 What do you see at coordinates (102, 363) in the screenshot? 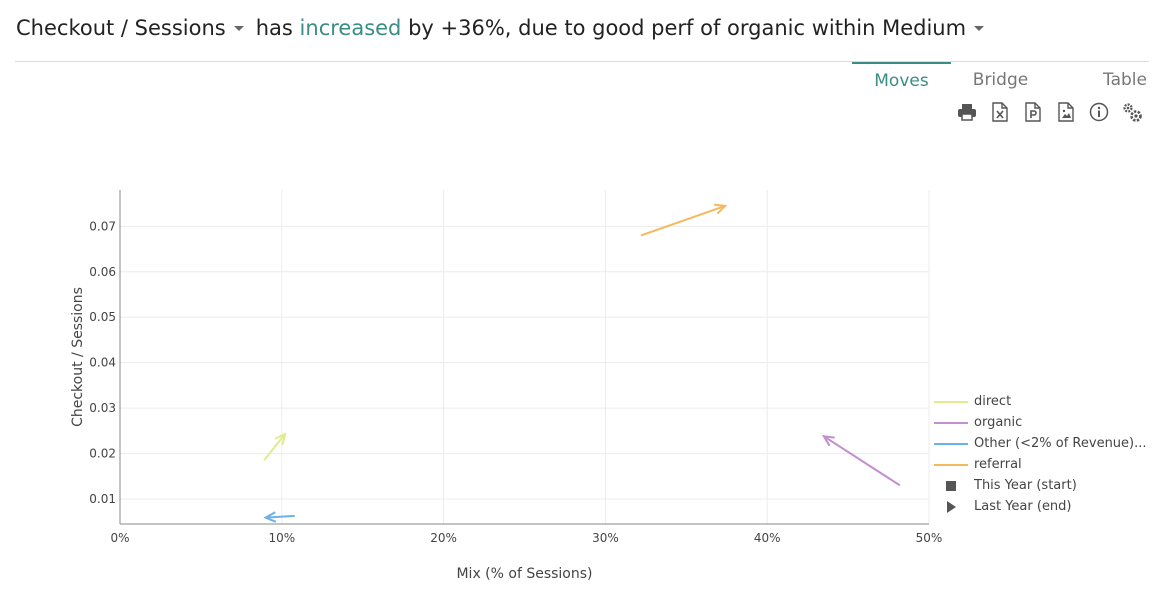
I see `y-tick-label: 0.04` at bounding box center [102, 363].